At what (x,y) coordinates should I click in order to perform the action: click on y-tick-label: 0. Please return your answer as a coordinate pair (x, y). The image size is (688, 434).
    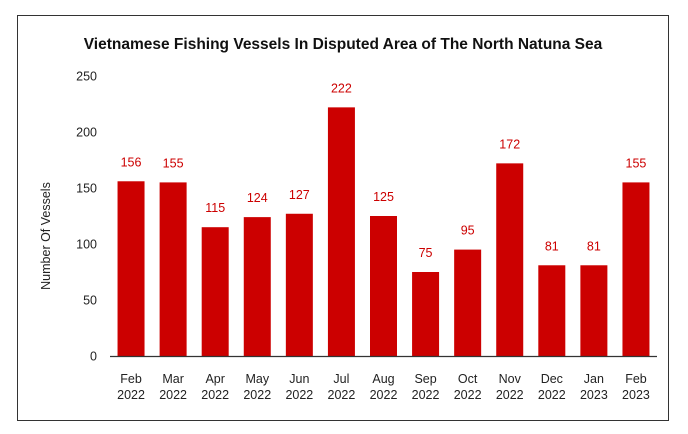
    Looking at the image, I should click on (93, 357).